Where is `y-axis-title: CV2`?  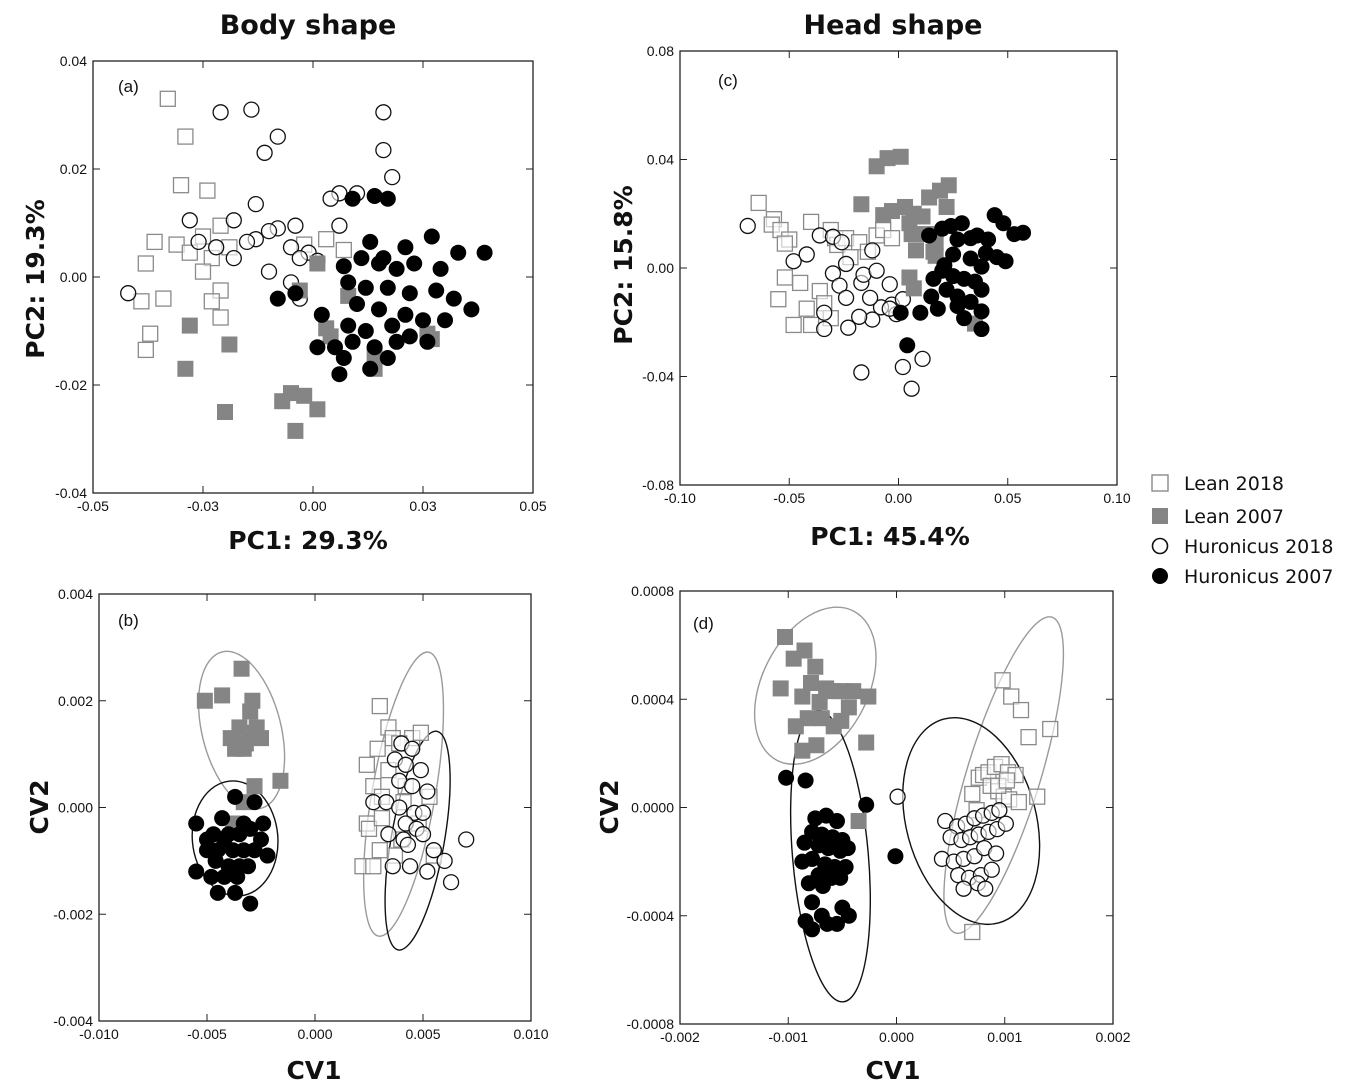 y-axis-title: CV2 is located at coordinates (39, 806).